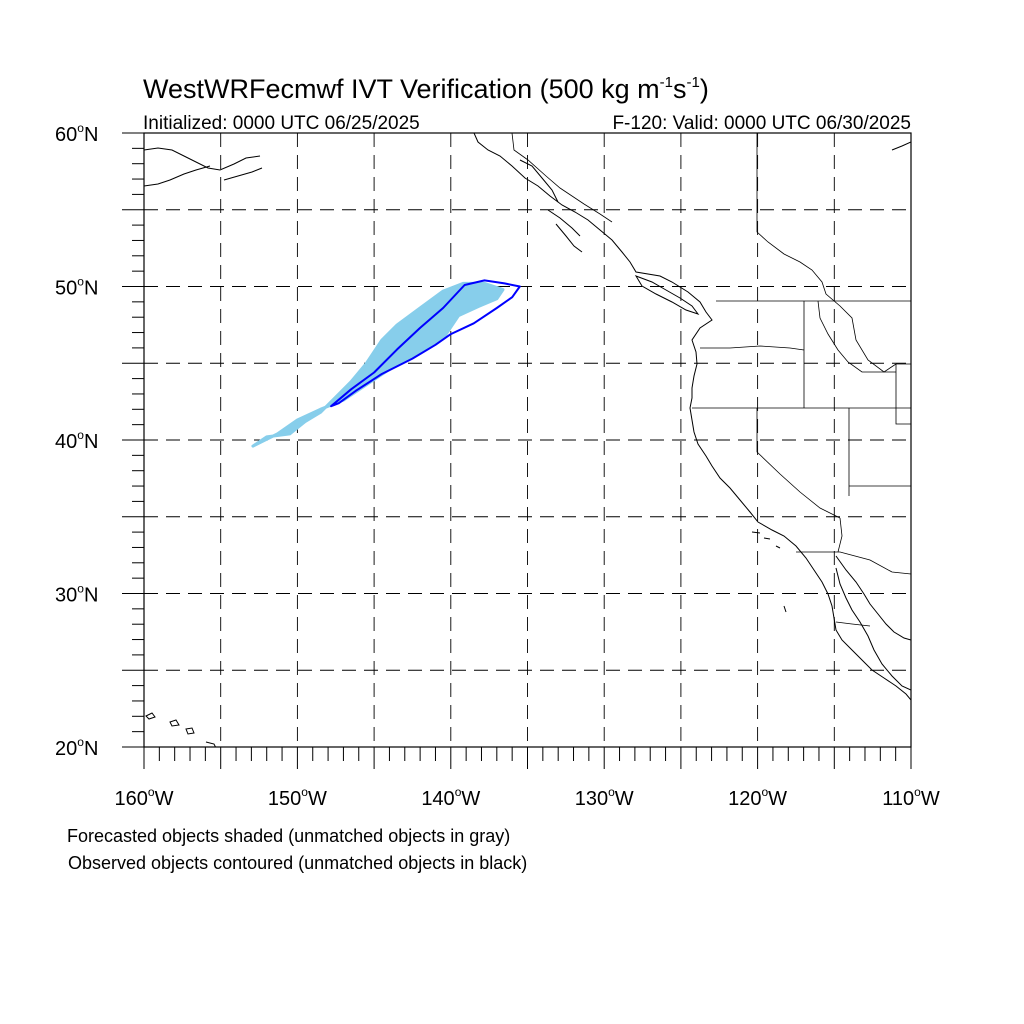 This screenshot has width=1024, height=1024. I want to click on canada-provincial-border, so click(826, 253).